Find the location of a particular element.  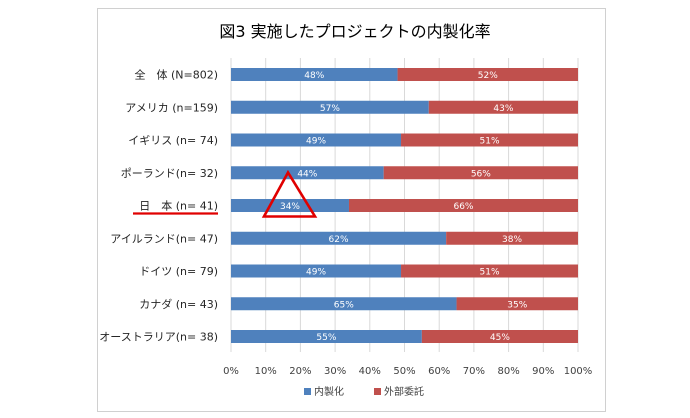

data-label: 38% is located at coordinates (512, 240).